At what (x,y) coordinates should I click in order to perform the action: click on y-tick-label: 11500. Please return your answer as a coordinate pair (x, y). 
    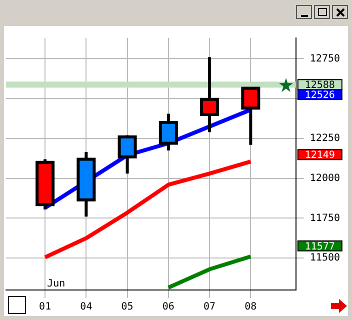
    Looking at the image, I should click on (325, 258).